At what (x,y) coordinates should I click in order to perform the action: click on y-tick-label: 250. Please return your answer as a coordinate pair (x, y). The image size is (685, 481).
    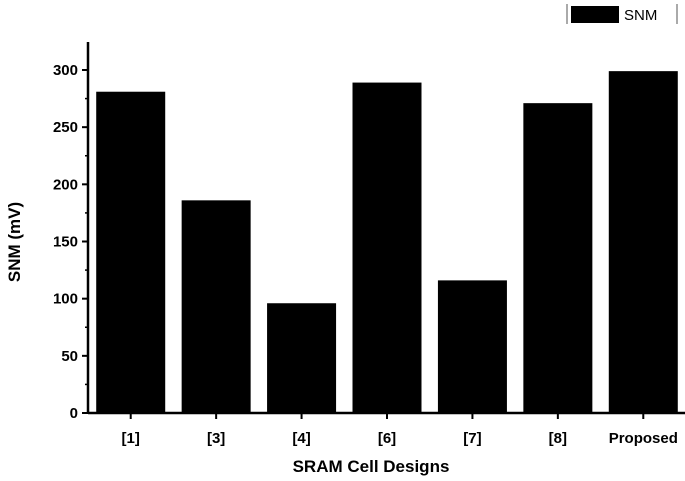
    Looking at the image, I should click on (65, 127).